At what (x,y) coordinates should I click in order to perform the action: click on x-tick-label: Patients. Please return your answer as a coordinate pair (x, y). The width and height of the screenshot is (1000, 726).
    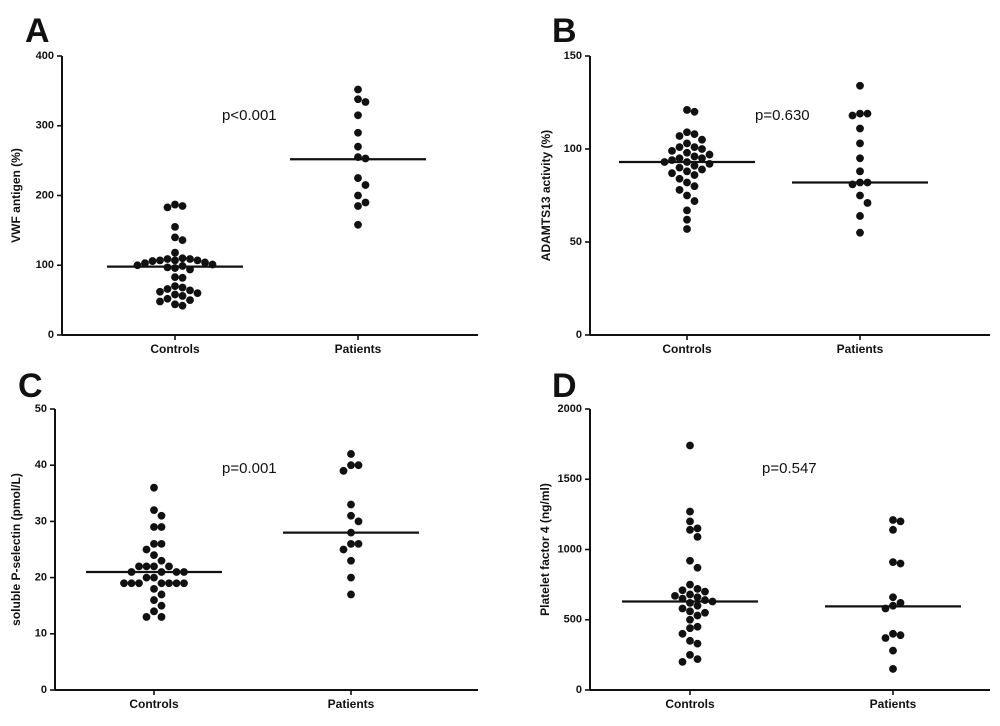
    Looking at the image, I should click on (893, 704).